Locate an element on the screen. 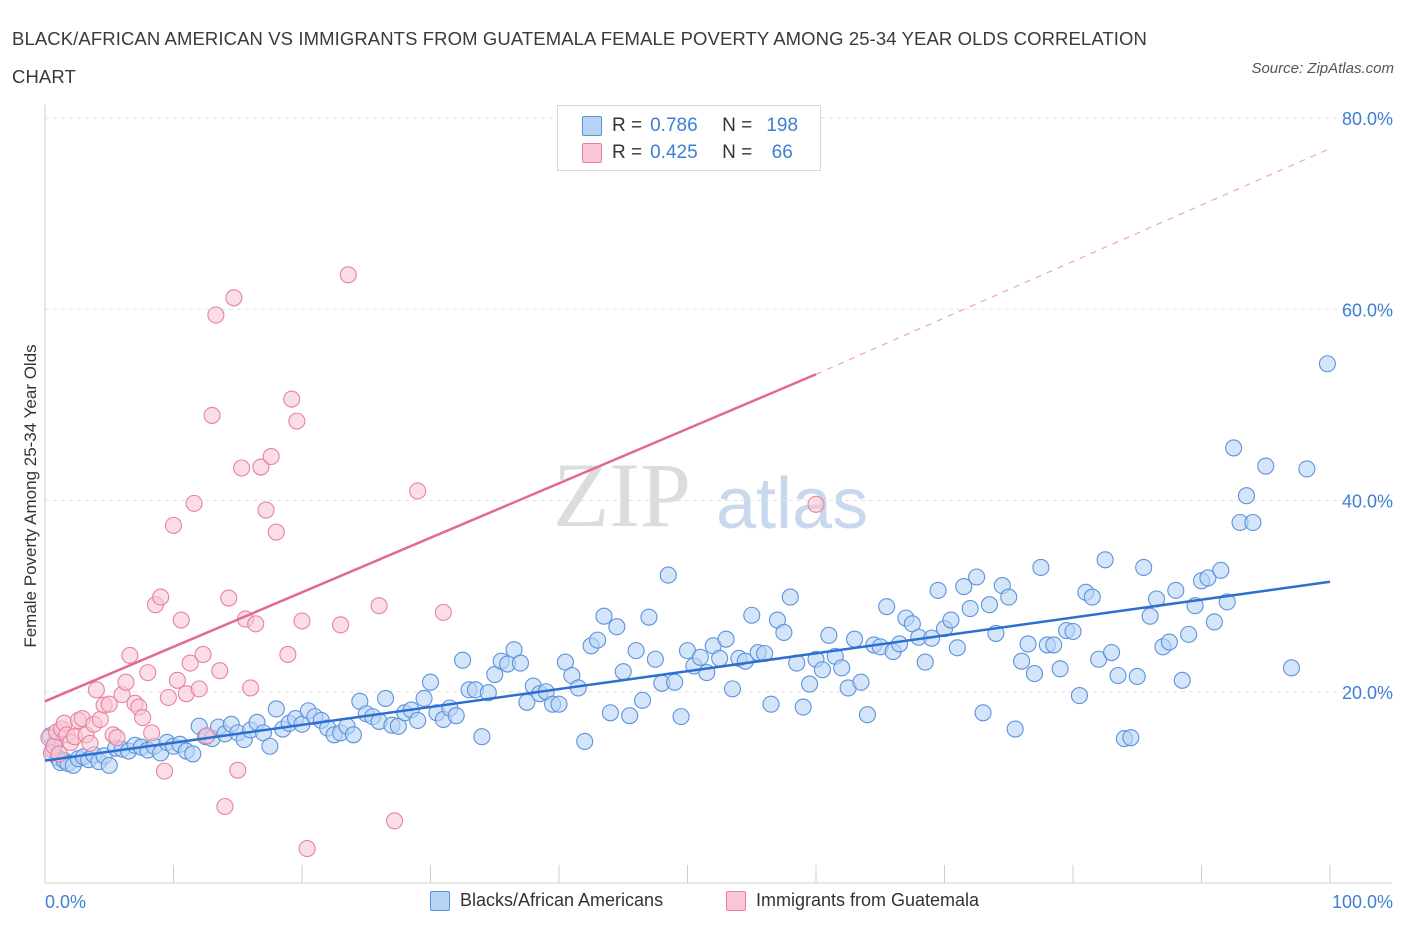 This screenshot has height=930, width=1406. legend-swatch-pink is located at coordinates (736, 900).